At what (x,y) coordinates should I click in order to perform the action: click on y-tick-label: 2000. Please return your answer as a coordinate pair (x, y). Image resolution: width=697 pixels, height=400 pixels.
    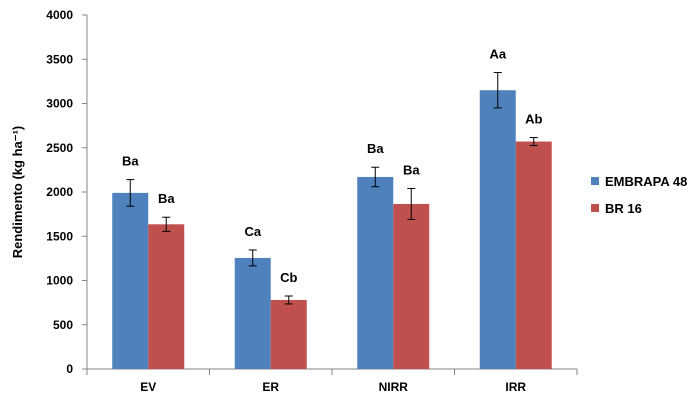
    Looking at the image, I should click on (59, 192).